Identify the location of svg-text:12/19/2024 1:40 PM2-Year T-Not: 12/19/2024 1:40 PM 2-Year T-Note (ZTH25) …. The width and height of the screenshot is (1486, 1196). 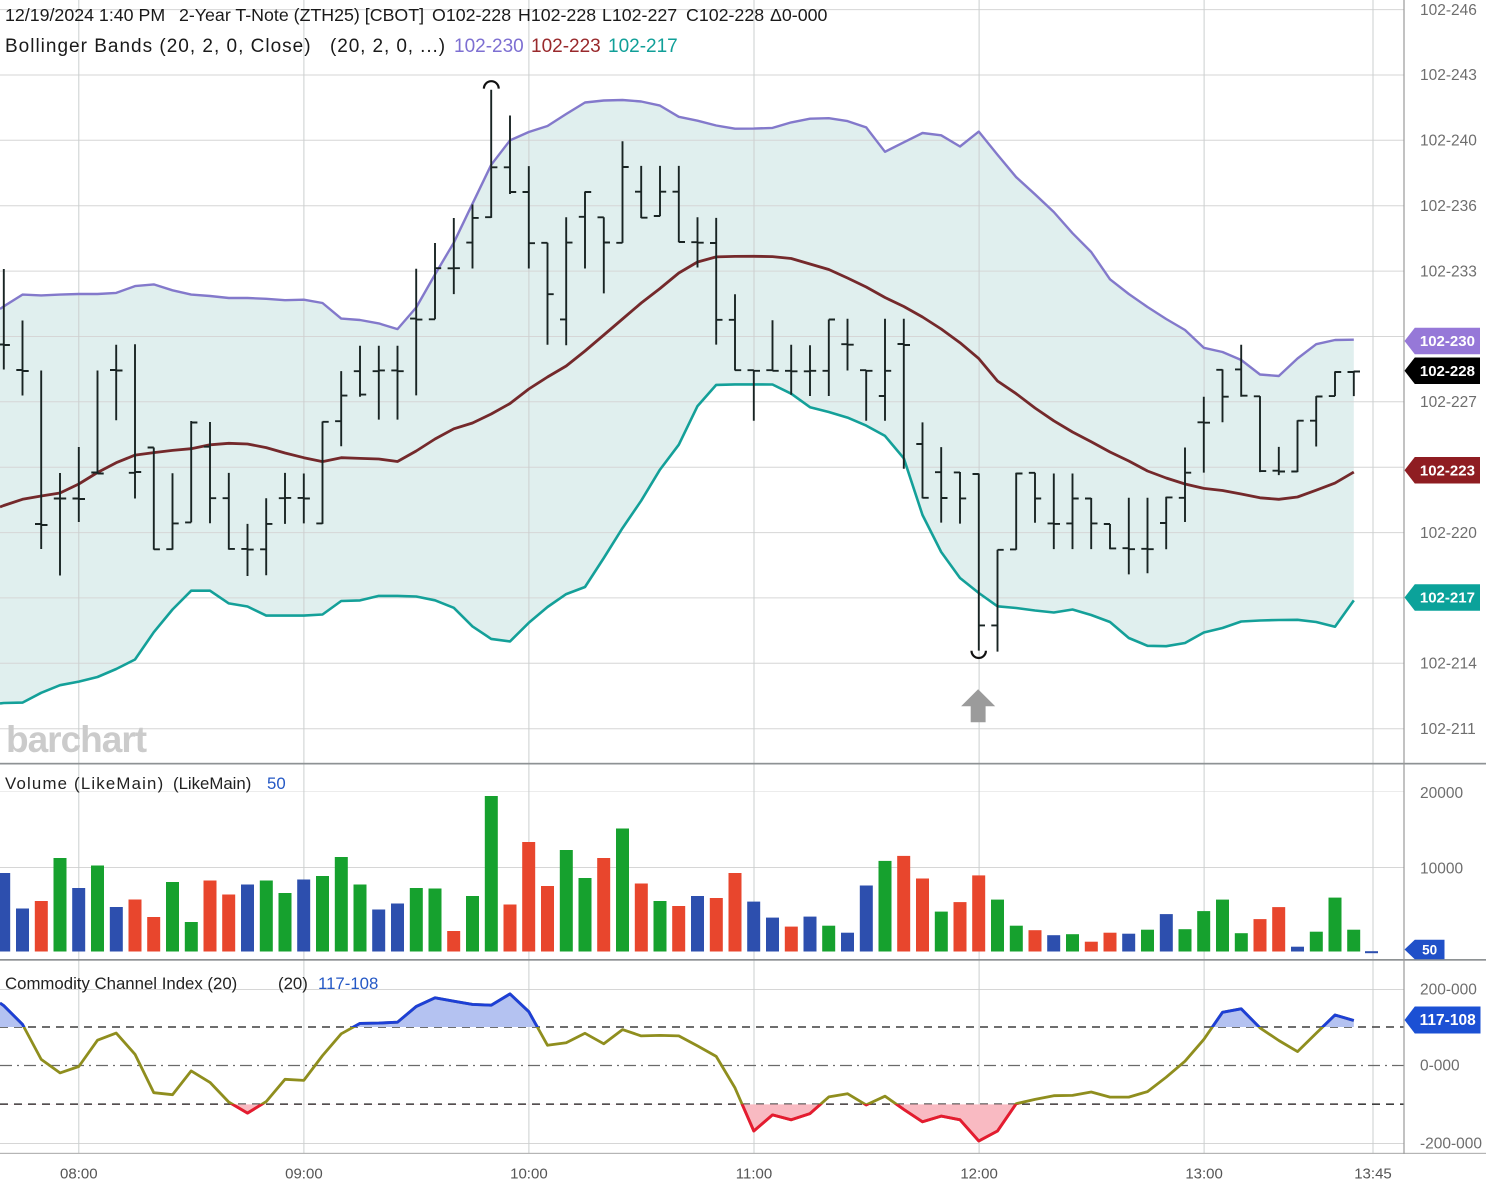
(416, 15).